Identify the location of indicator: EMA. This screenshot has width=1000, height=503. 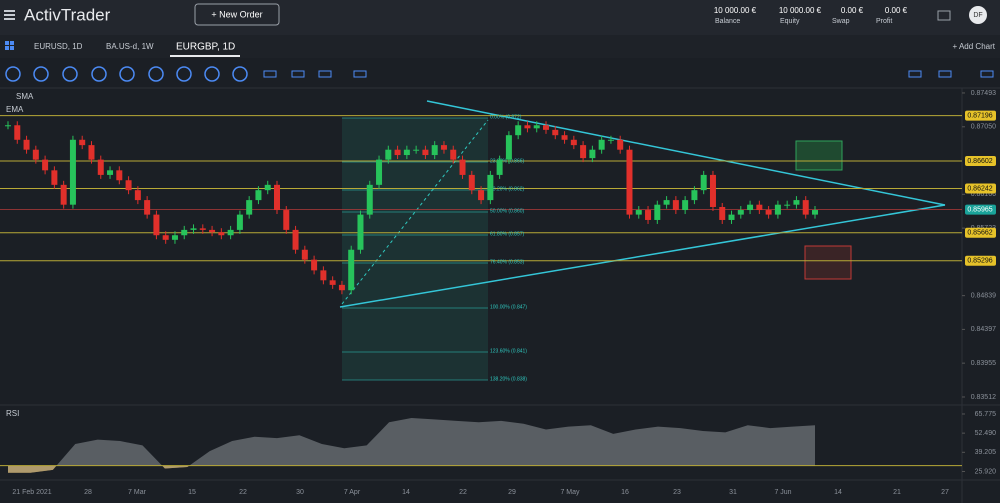
(15, 109).